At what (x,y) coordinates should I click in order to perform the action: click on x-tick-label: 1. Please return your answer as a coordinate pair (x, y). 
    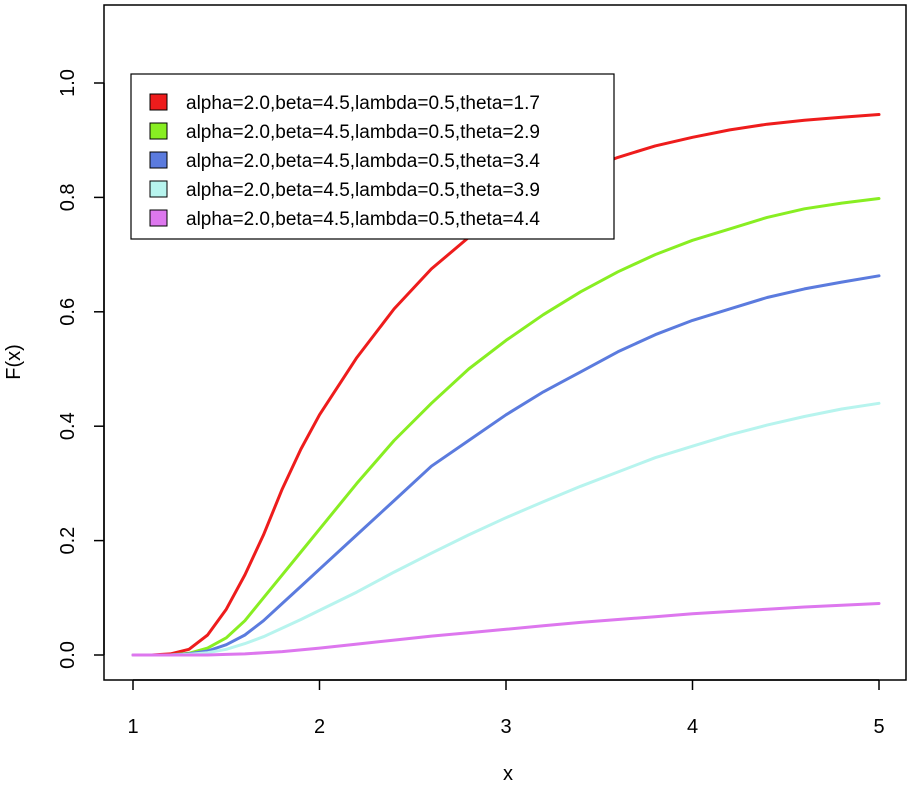
    Looking at the image, I should click on (132, 727).